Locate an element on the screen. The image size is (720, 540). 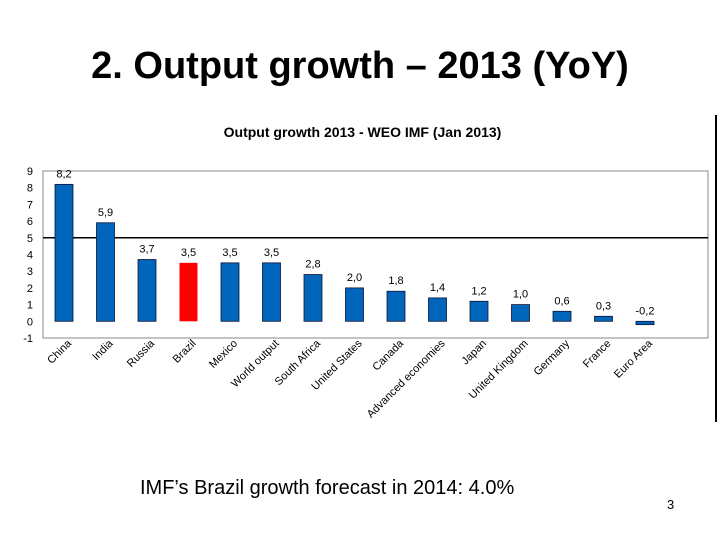
data-label: 2,0 is located at coordinates (354, 278).